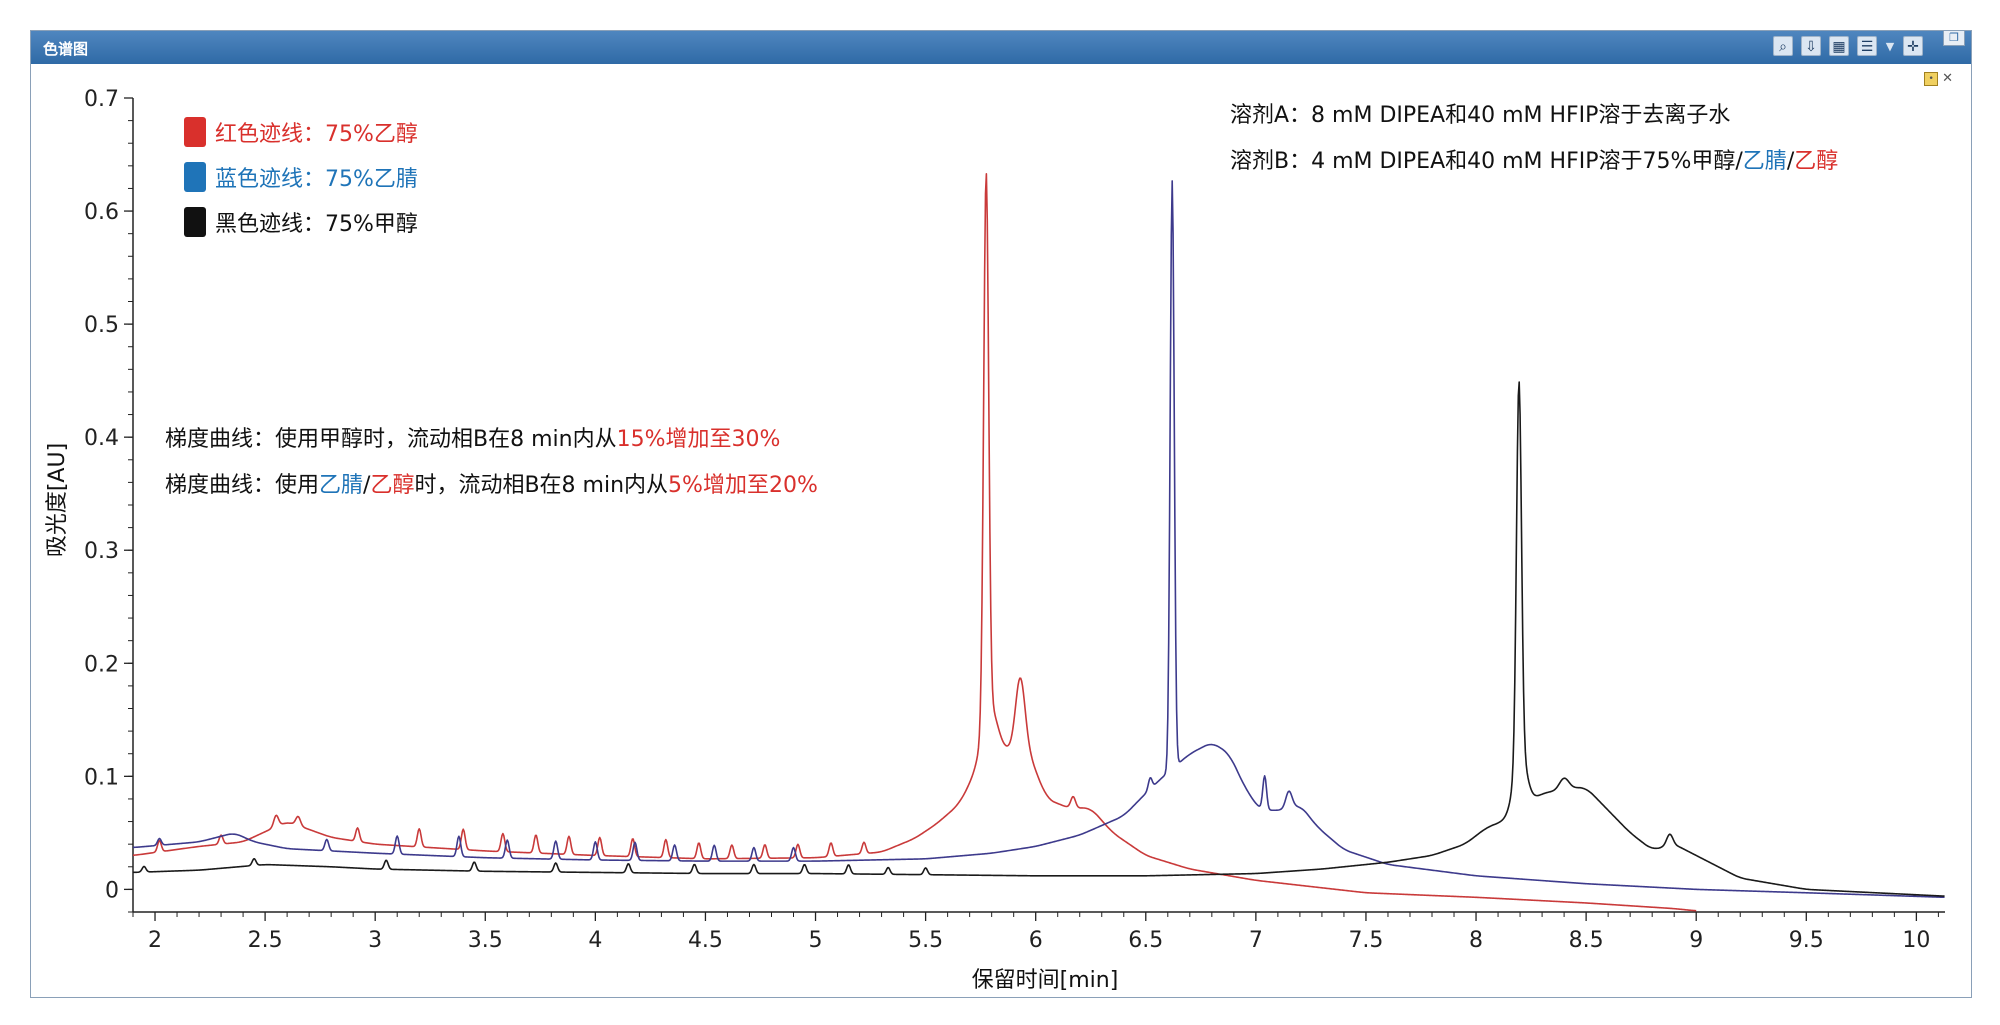 This screenshot has height=1025, width=2000. I want to click on x-tick-label: 4, so click(595, 940).